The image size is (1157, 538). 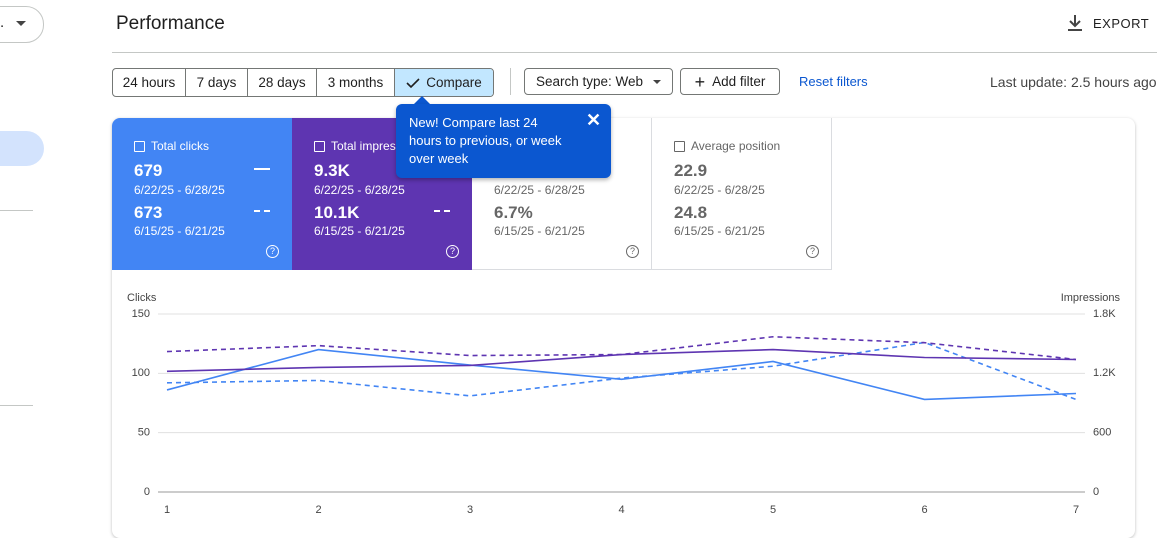 What do you see at coordinates (142, 298) in the screenshot?
I see `y-axis-label: Clicks` at bounding box center [142, 298].